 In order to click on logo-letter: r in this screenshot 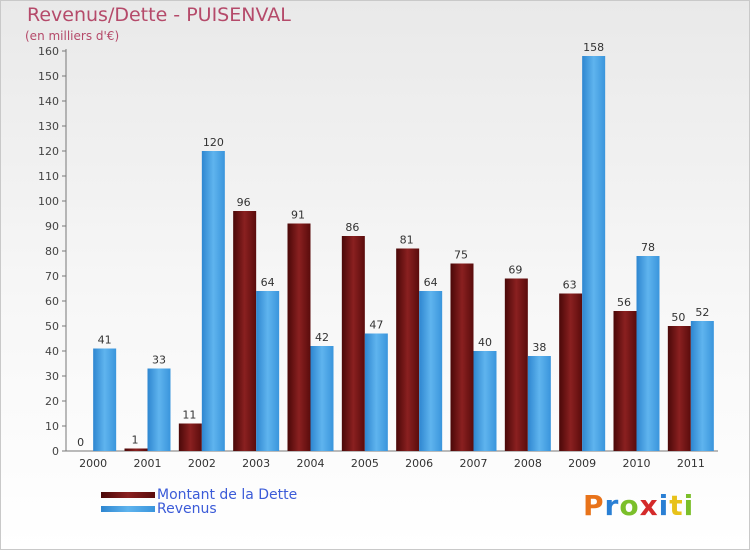, I will do `click(612, 505)`.